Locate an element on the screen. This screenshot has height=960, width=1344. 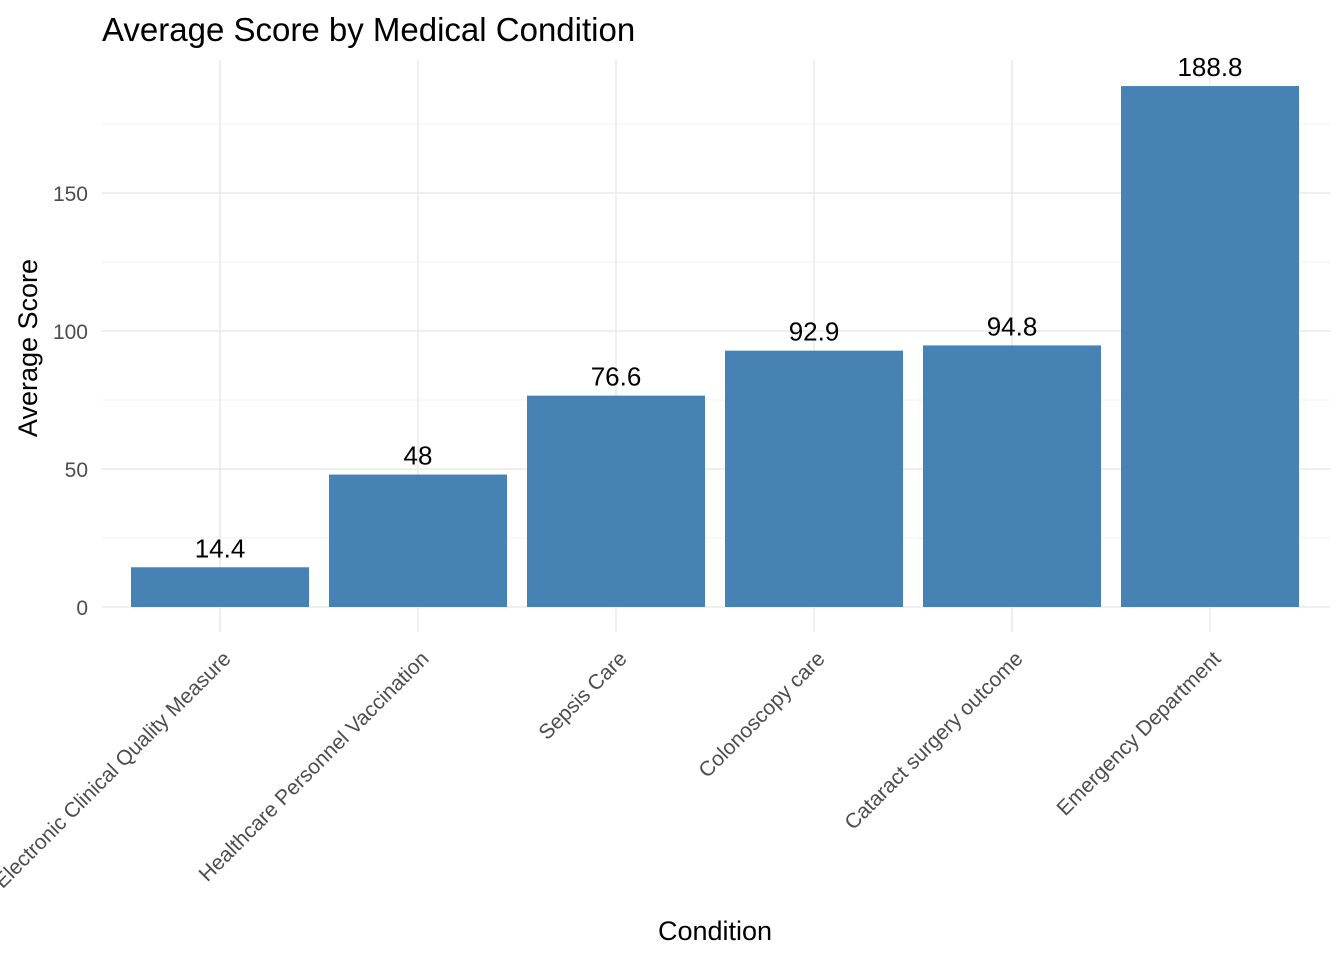
bar-value-label: 94.8 is located at coordinates (1012, 326).